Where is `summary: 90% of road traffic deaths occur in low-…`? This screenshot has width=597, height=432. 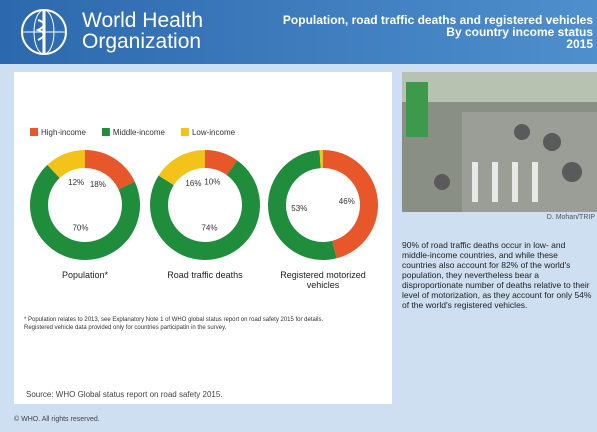 summary: 90% of road traffic deaths occur in low-… is located at coordinates (497, 275).